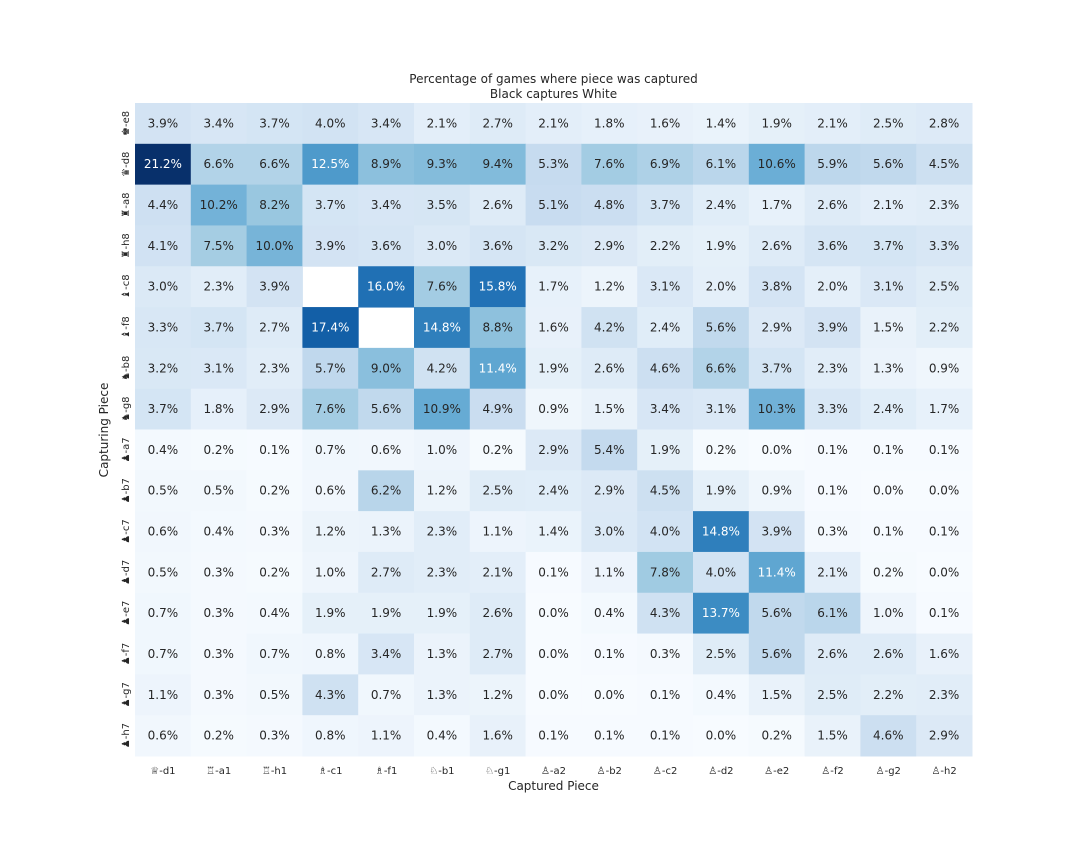  Describe the element at coordinates (274, 771) in the screenshot. I see `x-tick-label: ♖-h1` at that location.